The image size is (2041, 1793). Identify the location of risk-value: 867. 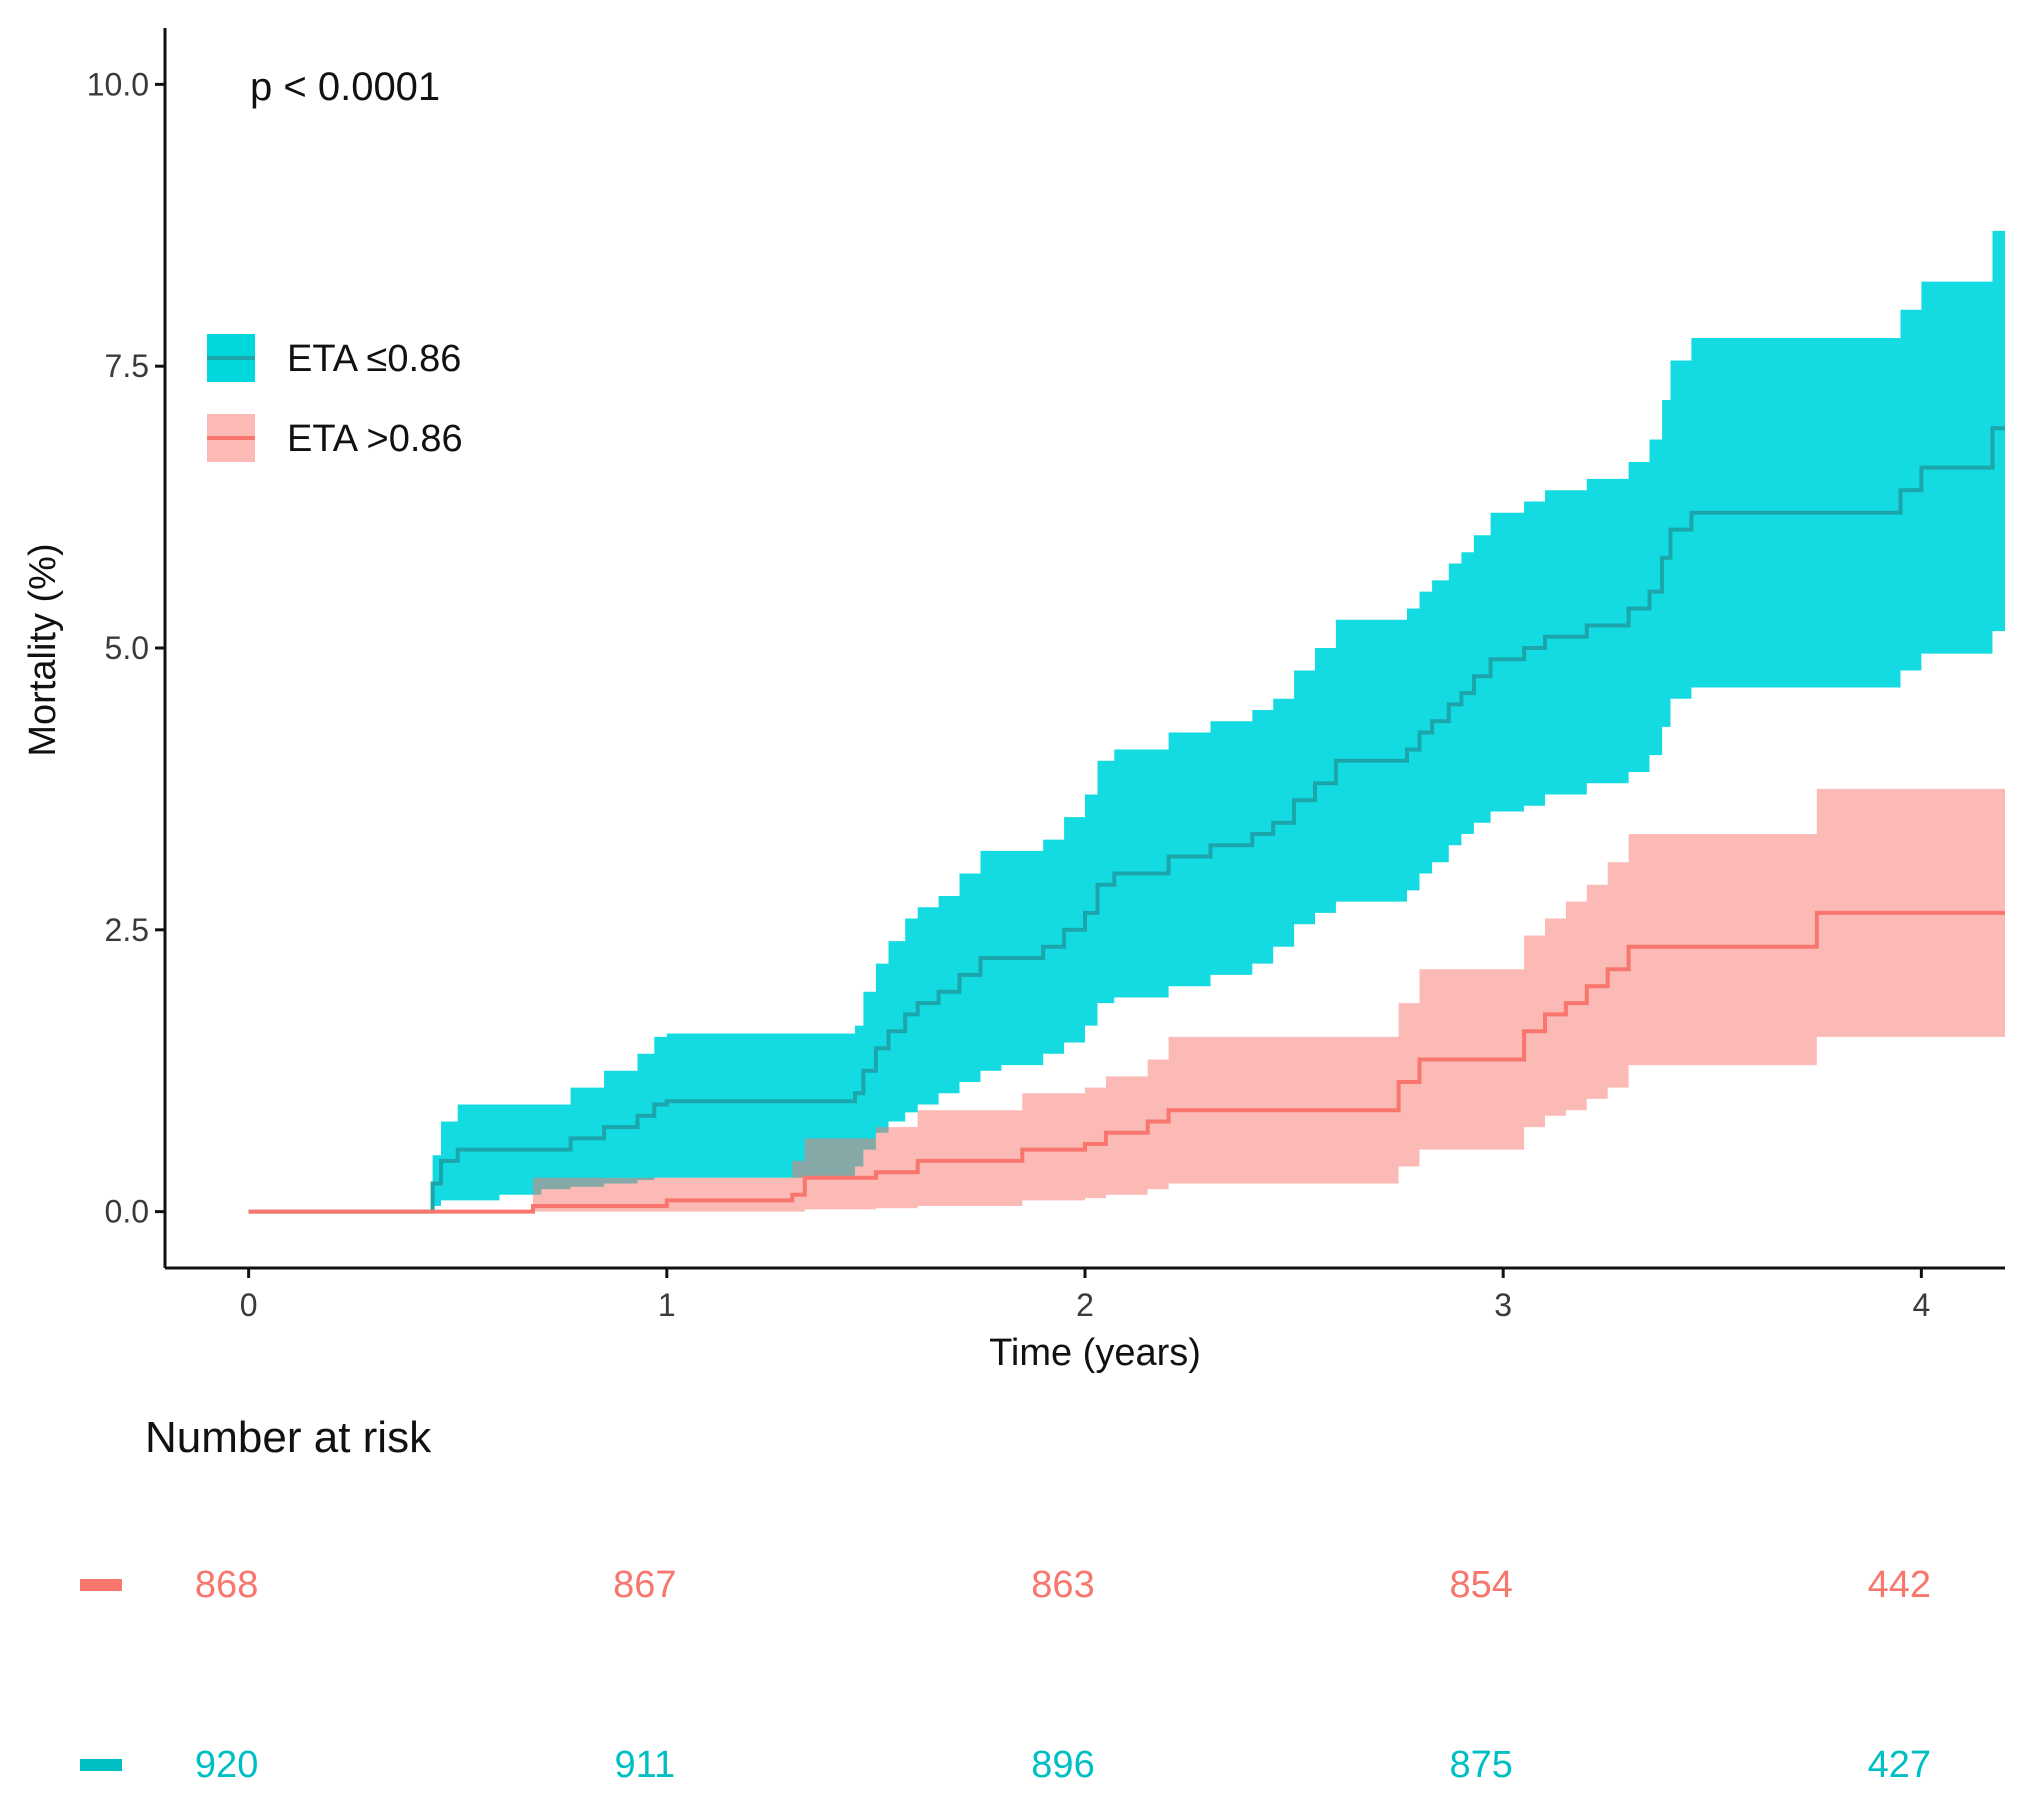
(644, 1585).